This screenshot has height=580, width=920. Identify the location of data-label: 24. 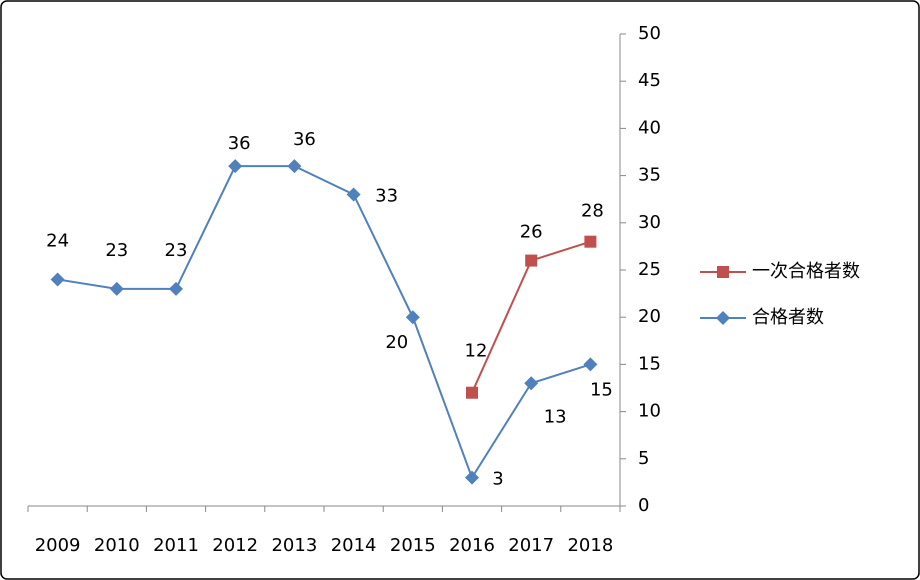
(57, 240).